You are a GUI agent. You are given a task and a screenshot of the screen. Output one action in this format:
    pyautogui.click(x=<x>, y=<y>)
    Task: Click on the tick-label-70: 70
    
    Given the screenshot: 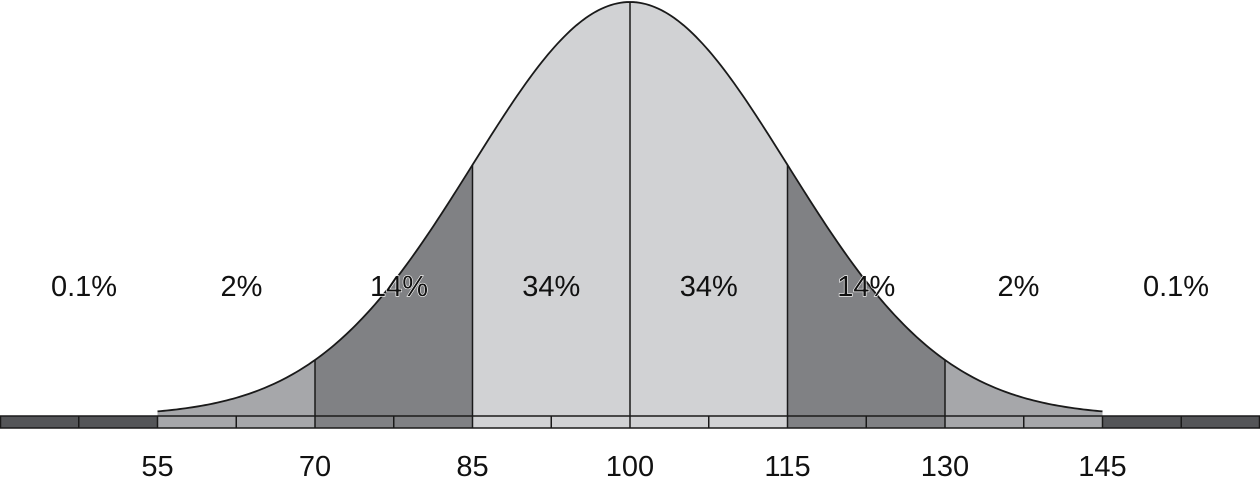 What is the action you would take?
    pyautogui.click(x=315, y=465)
    